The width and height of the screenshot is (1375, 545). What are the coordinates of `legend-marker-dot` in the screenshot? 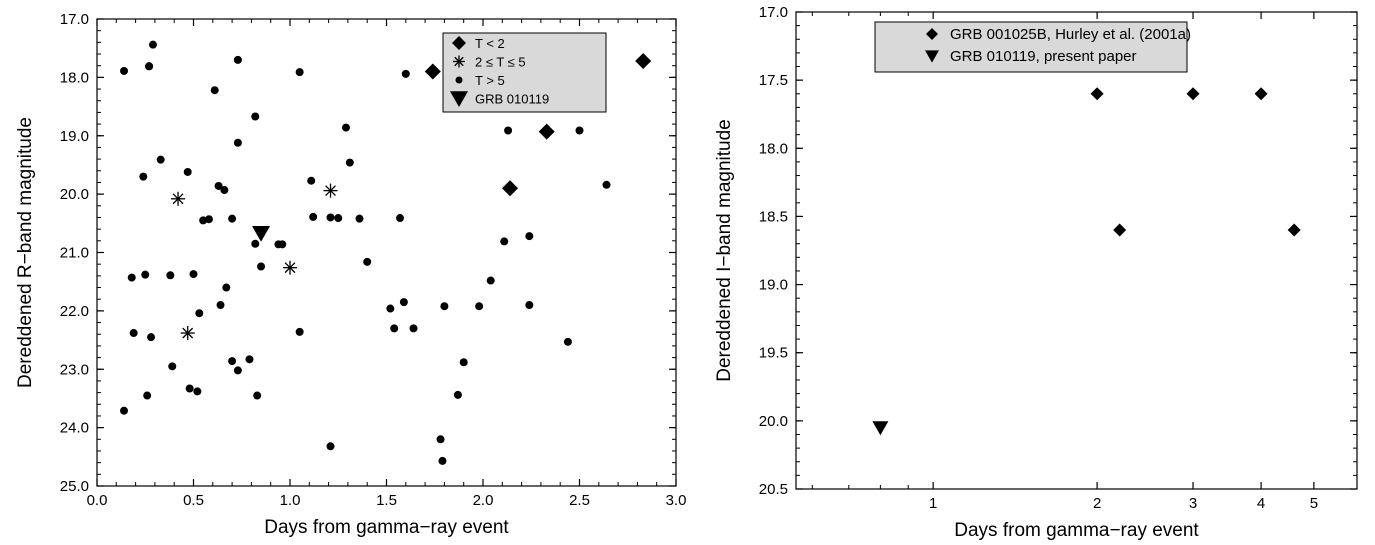 It's located at (459, 80).